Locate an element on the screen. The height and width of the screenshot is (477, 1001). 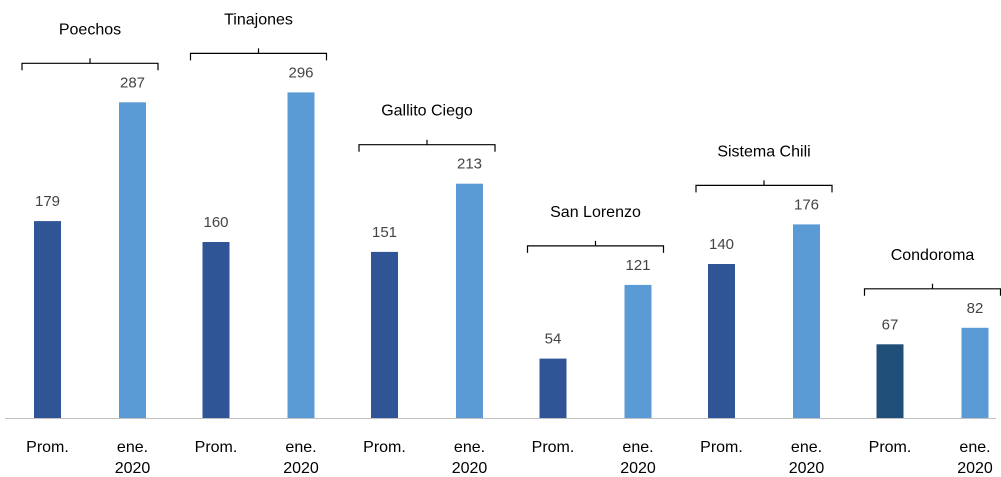
group-label: Sistema Chili is located at coordinates (763, 151).